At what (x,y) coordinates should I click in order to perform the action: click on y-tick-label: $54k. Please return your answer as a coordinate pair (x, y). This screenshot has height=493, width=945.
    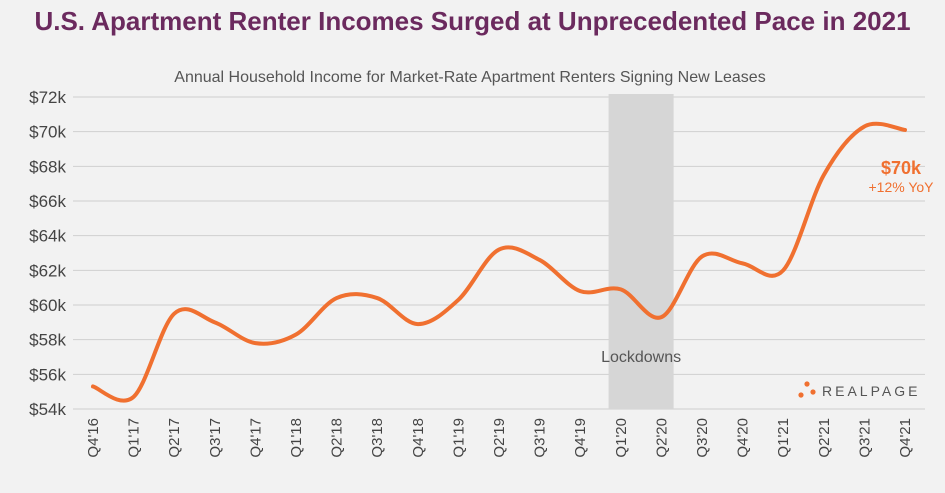
    Looking at the image, I should click on (47, 409).